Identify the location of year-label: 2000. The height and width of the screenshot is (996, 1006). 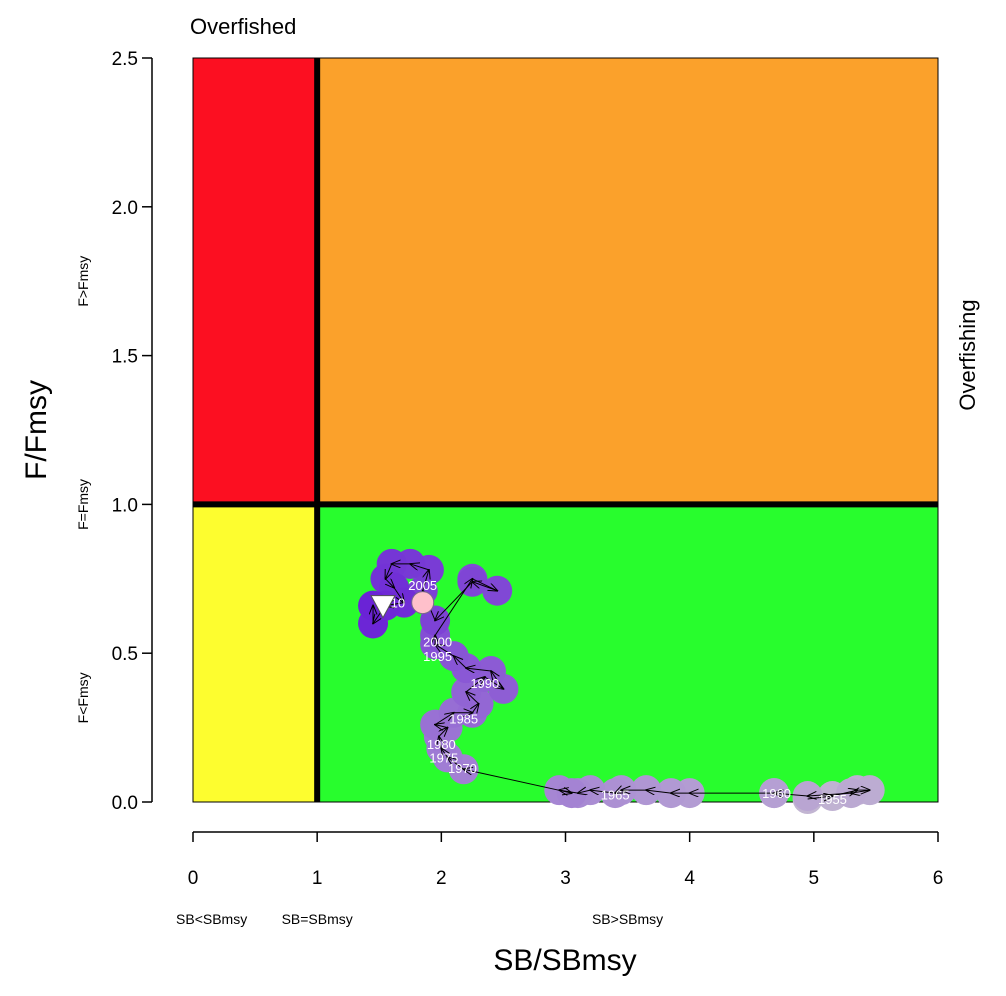
(437, 641).